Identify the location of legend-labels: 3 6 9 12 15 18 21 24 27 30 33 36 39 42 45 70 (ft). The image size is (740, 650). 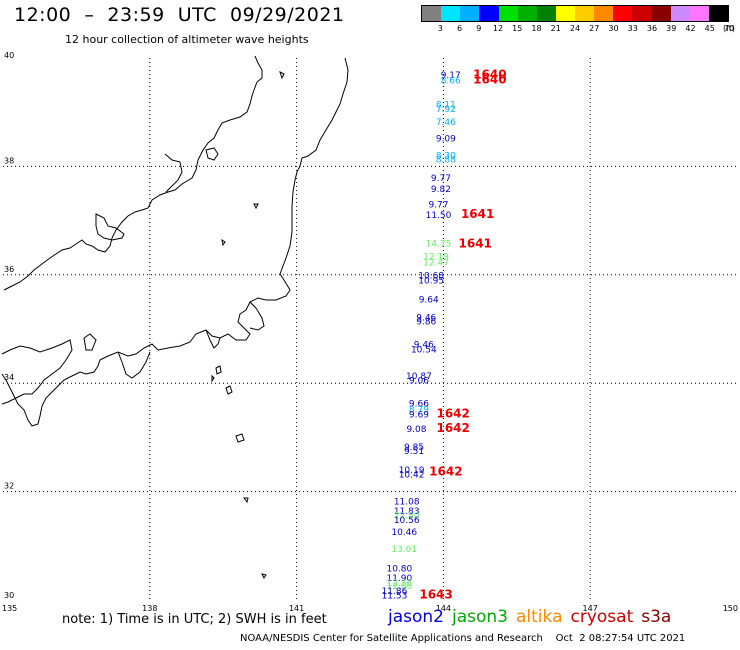
(578, 30).